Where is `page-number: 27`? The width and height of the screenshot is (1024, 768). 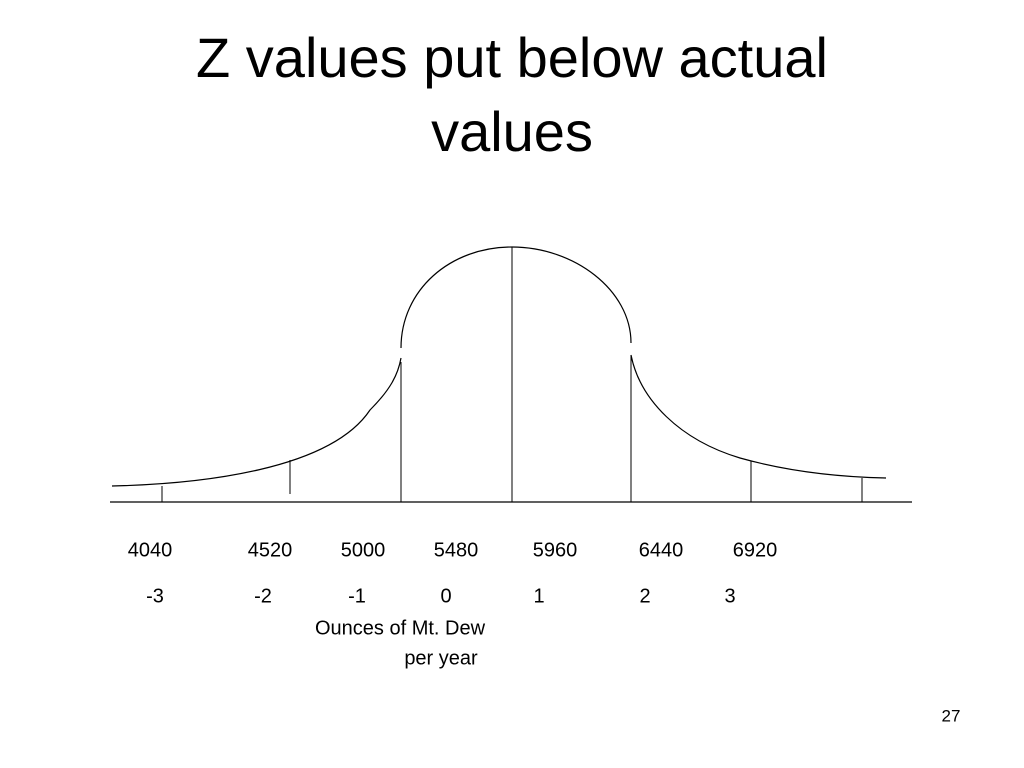
page-number: 27 is located at coordinates (951, 715).